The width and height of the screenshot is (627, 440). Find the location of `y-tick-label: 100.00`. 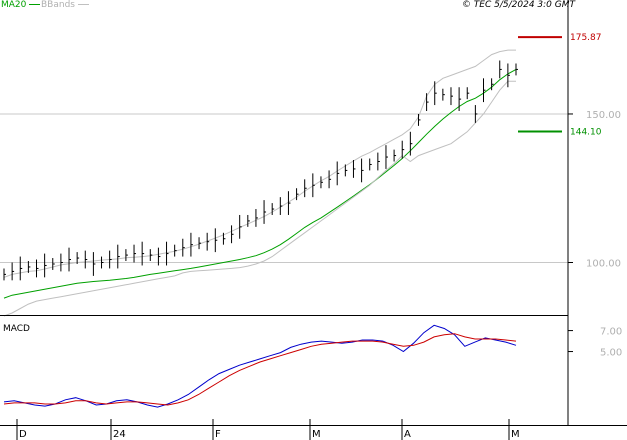

y-tick-label: 100.00 is located at coordinates (603, 264).